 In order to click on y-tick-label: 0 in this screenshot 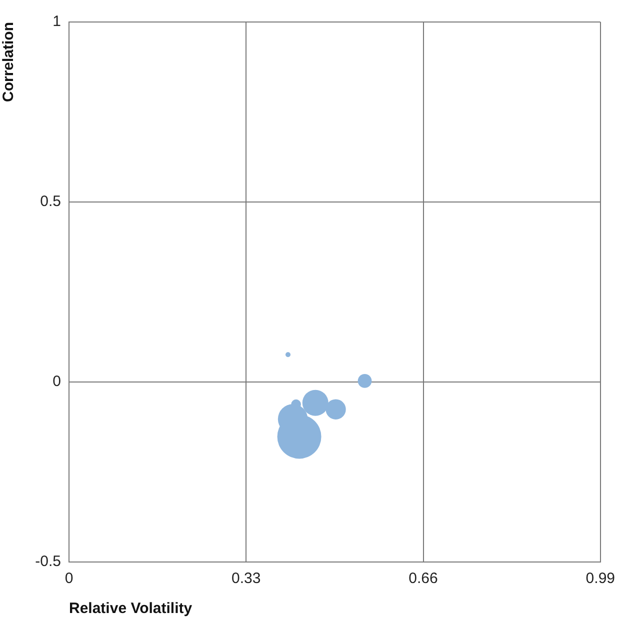, I will do `click(56, 381)`.